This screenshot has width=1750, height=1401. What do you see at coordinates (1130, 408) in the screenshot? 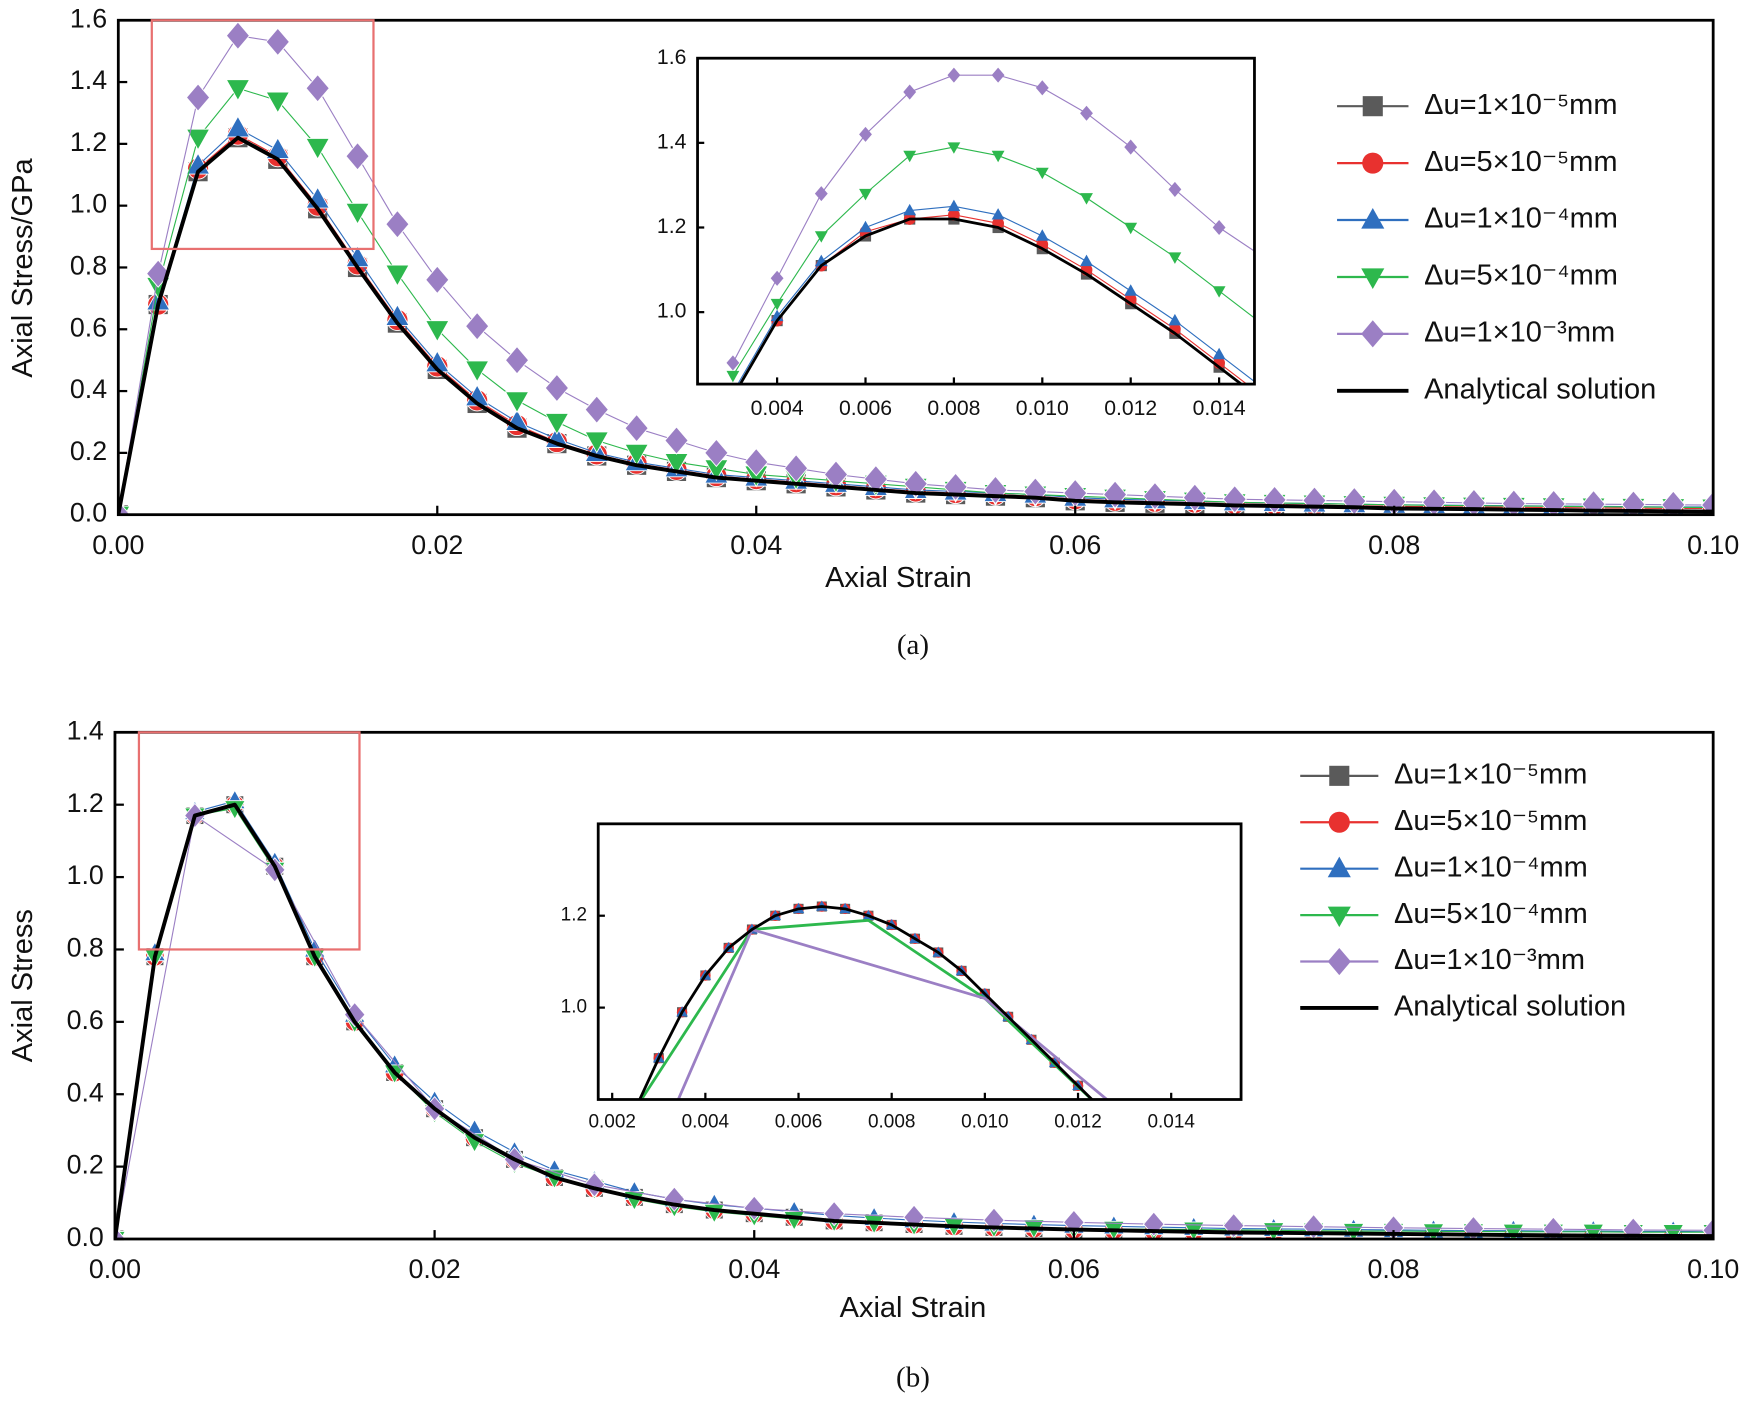
I see `x-tick-label: 0.012` at bounding box center [1130, 408].